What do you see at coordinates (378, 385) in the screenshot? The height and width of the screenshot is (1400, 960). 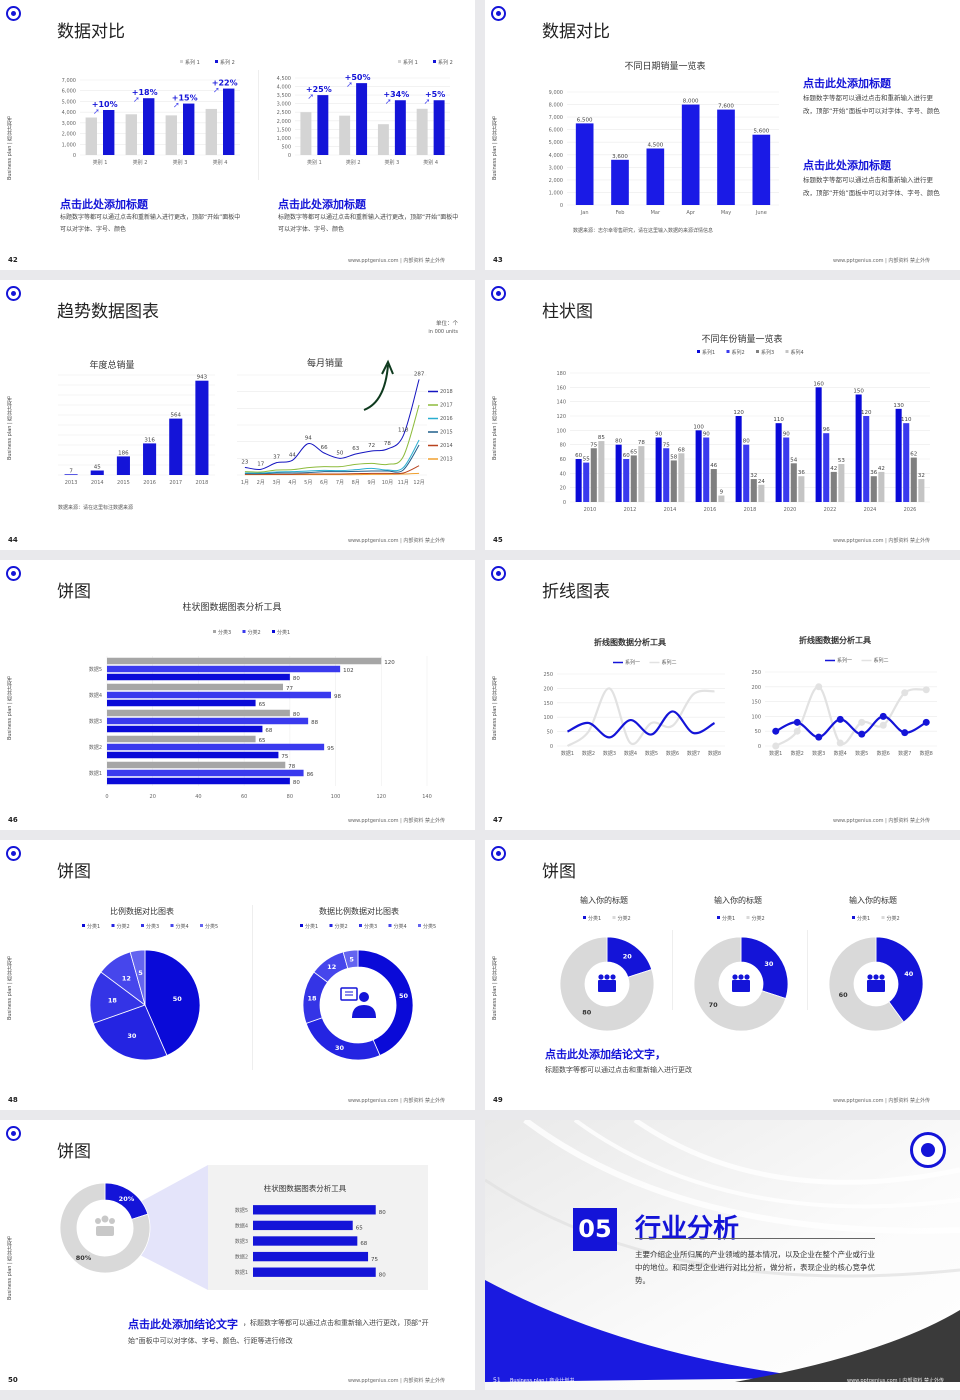 I see `trend-arrow-icon` at bounding box center [378, 385].